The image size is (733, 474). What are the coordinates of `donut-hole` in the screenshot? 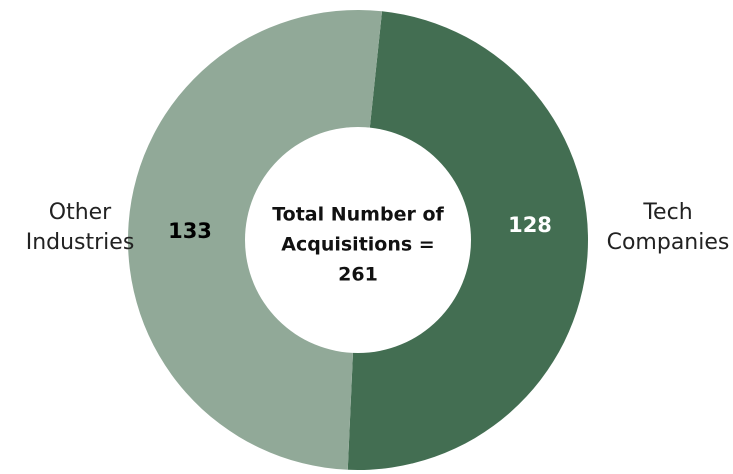 It's located at (358, 240).